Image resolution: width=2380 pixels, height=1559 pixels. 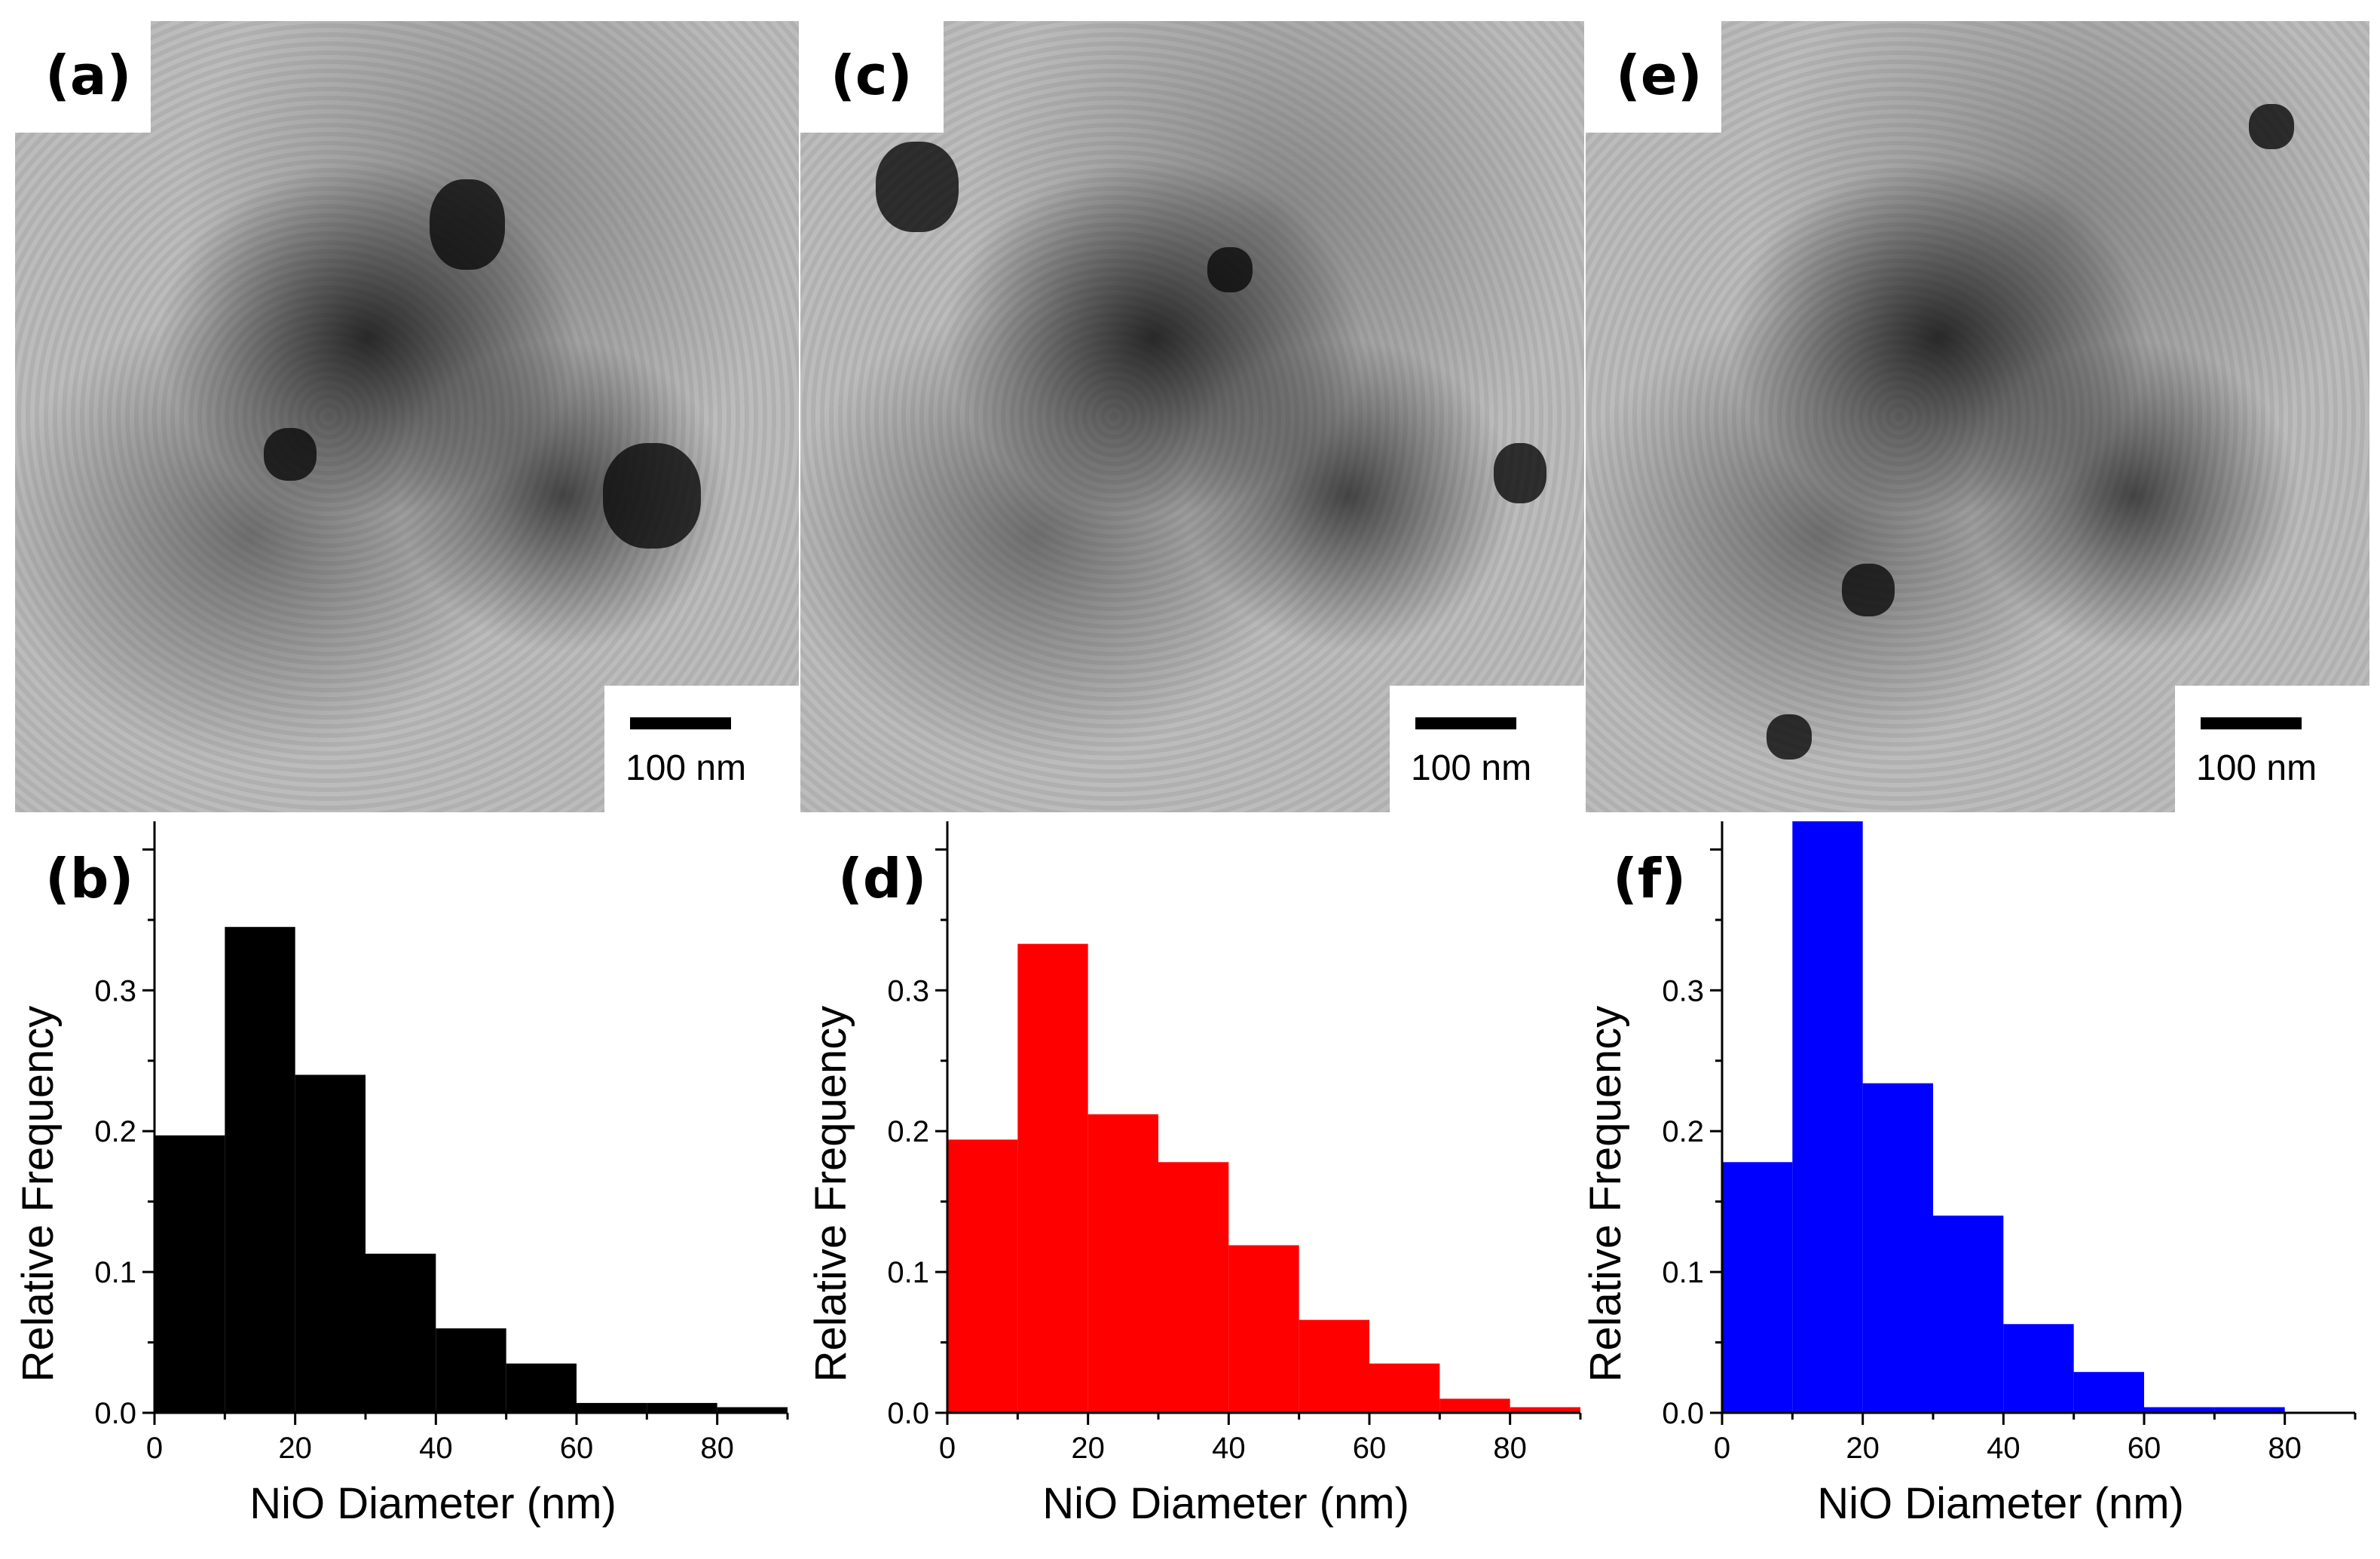 I want to click on panel-label-a: (a), so click(x=83, y=77).